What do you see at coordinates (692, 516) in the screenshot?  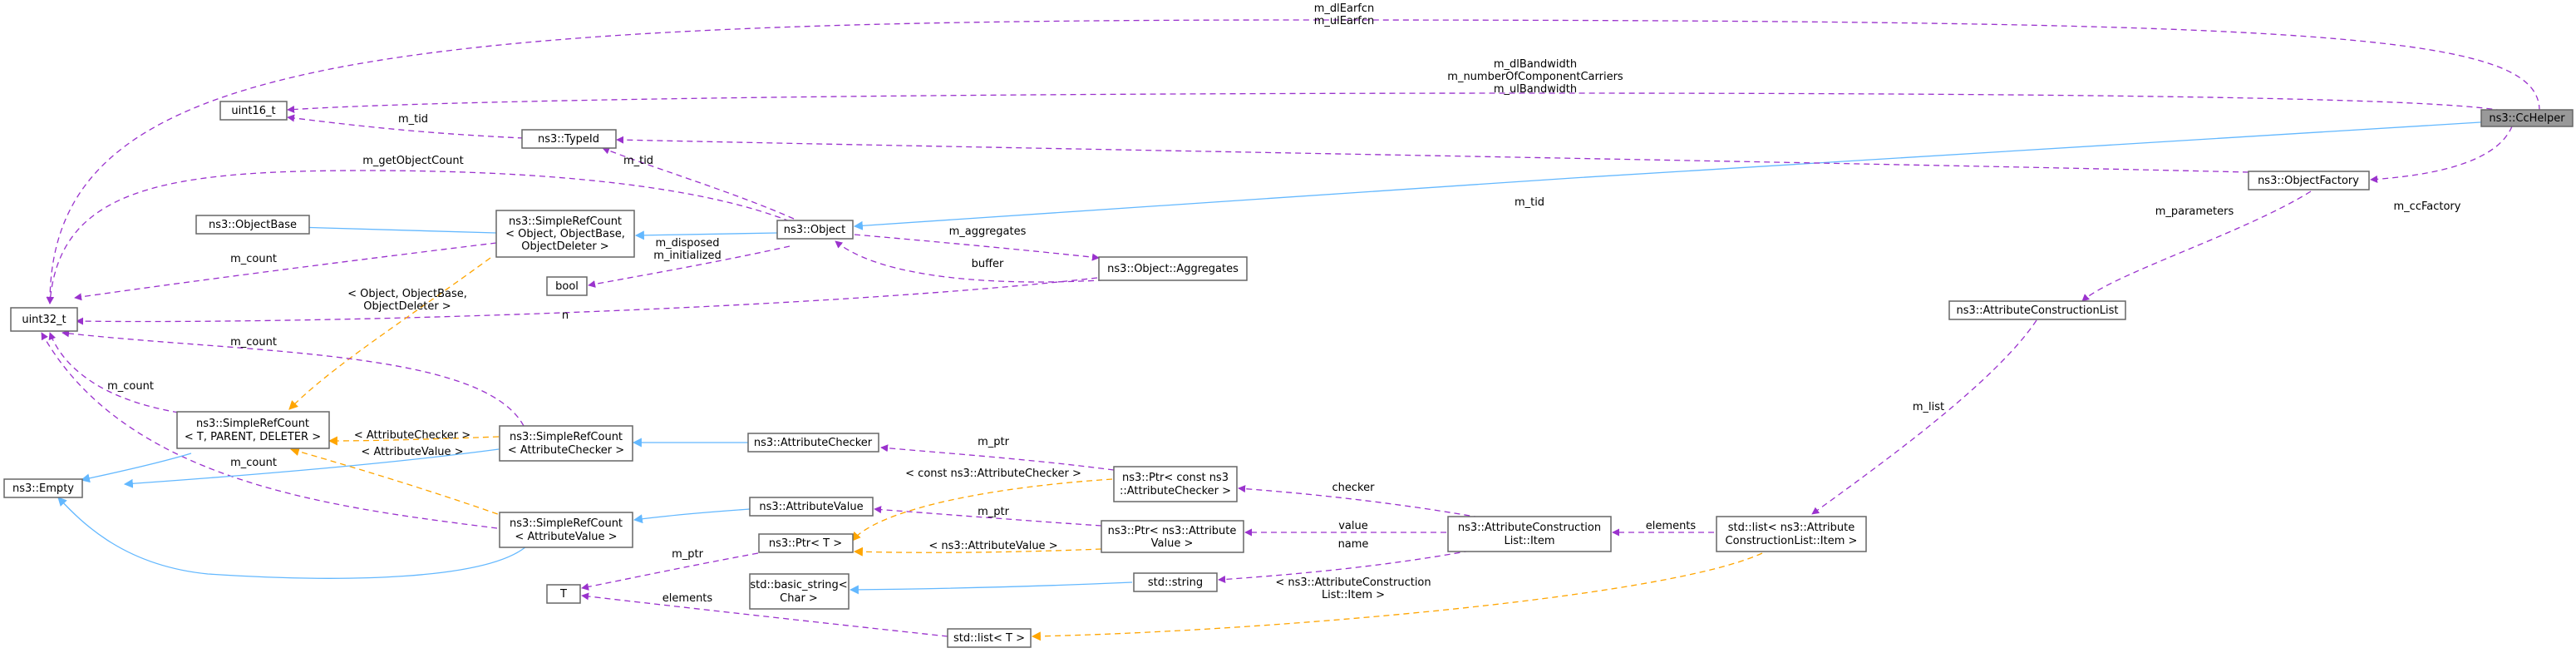 I see `edge-attrvalue-inherits-srcount` at bounding box center [692, 516].